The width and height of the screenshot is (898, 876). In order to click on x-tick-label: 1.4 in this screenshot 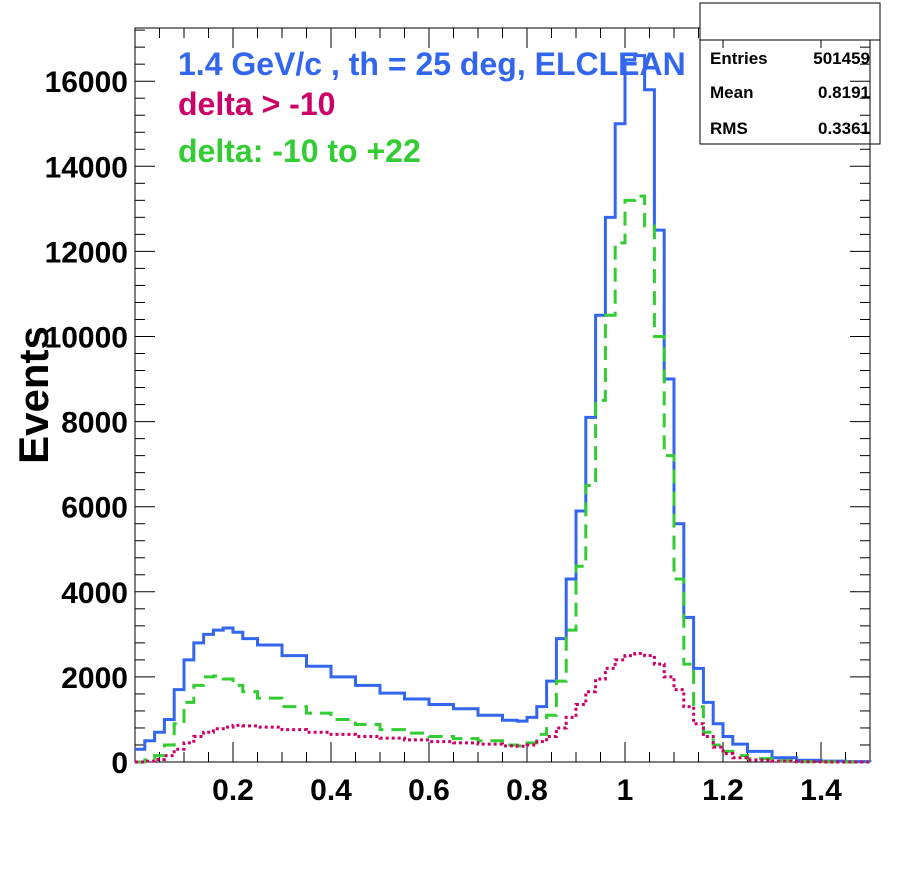, I will do `click(821, 790)`.